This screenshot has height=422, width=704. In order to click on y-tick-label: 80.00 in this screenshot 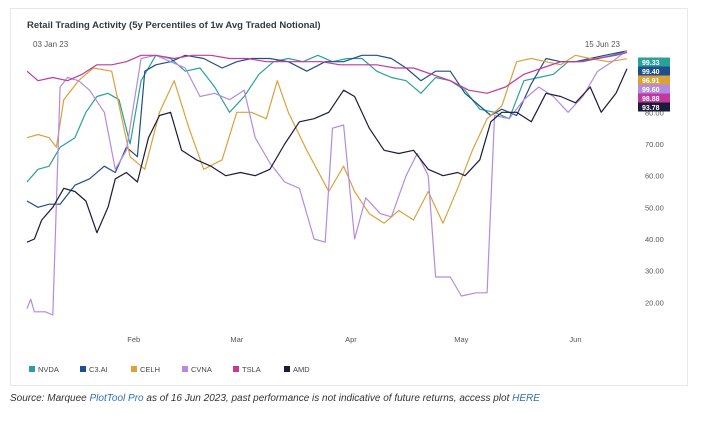, I will do `click(654, 112)`.